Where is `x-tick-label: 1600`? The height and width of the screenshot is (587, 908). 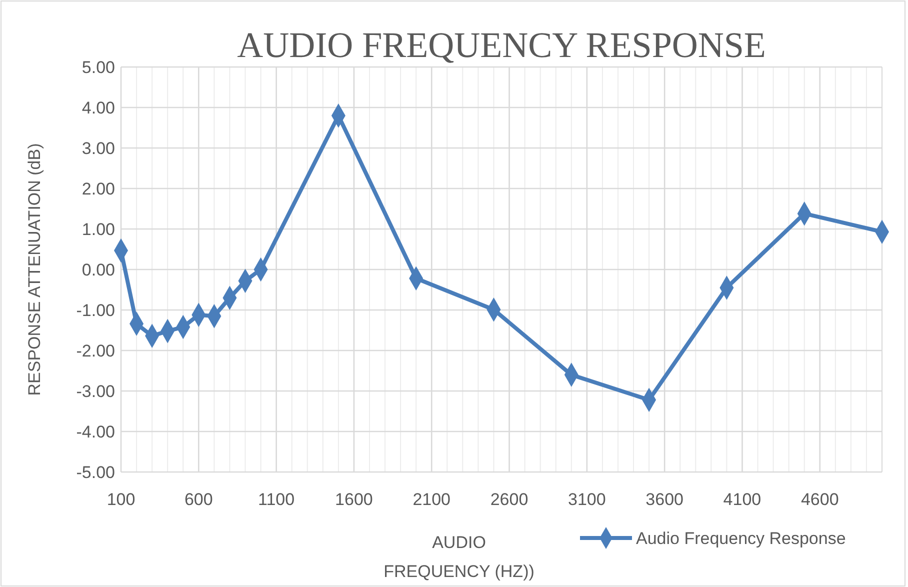
x-tick-label: 1600 is located at coordinates (354, 499).